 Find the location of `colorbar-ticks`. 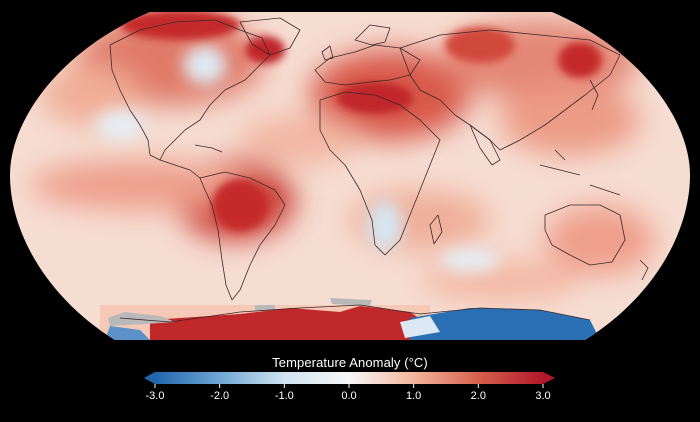

colorbar-ticks is located at coordinates (349, 386).